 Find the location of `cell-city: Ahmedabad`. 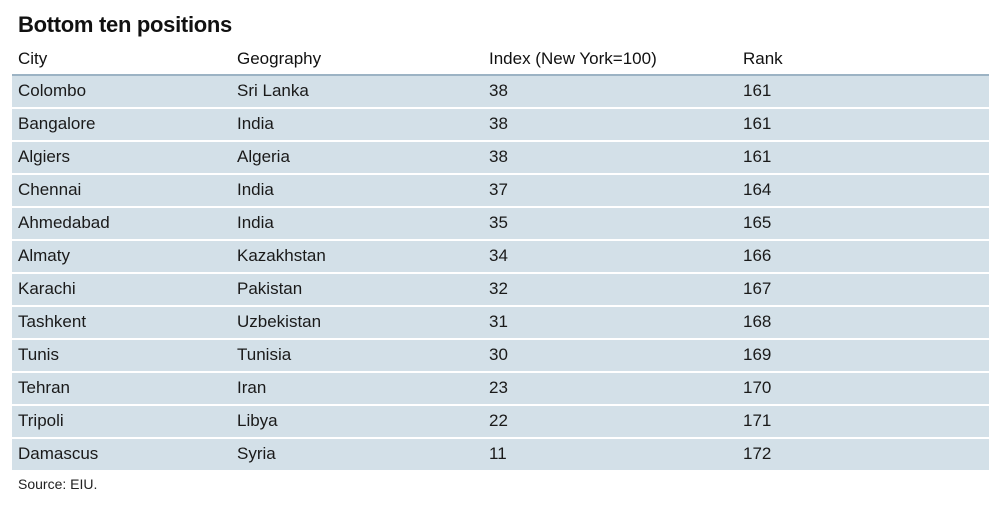

cell-city: Ahmedabad is located at coordinates (64, 222).